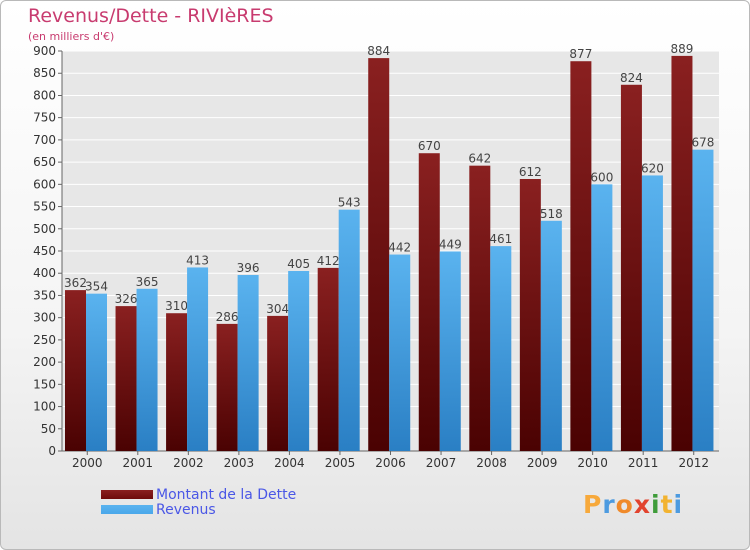 This screenshot has width=750, height=550. What do you see at coordinates (44, 295) in the screenshot?
I see `y-tick-label: 350` at bounding box center [44, 295].